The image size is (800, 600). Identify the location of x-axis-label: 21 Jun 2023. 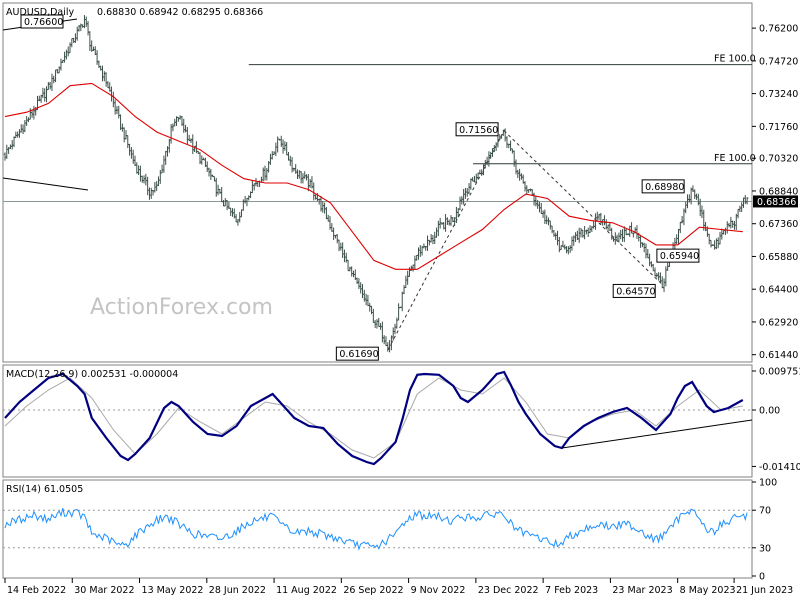
(764, 590).